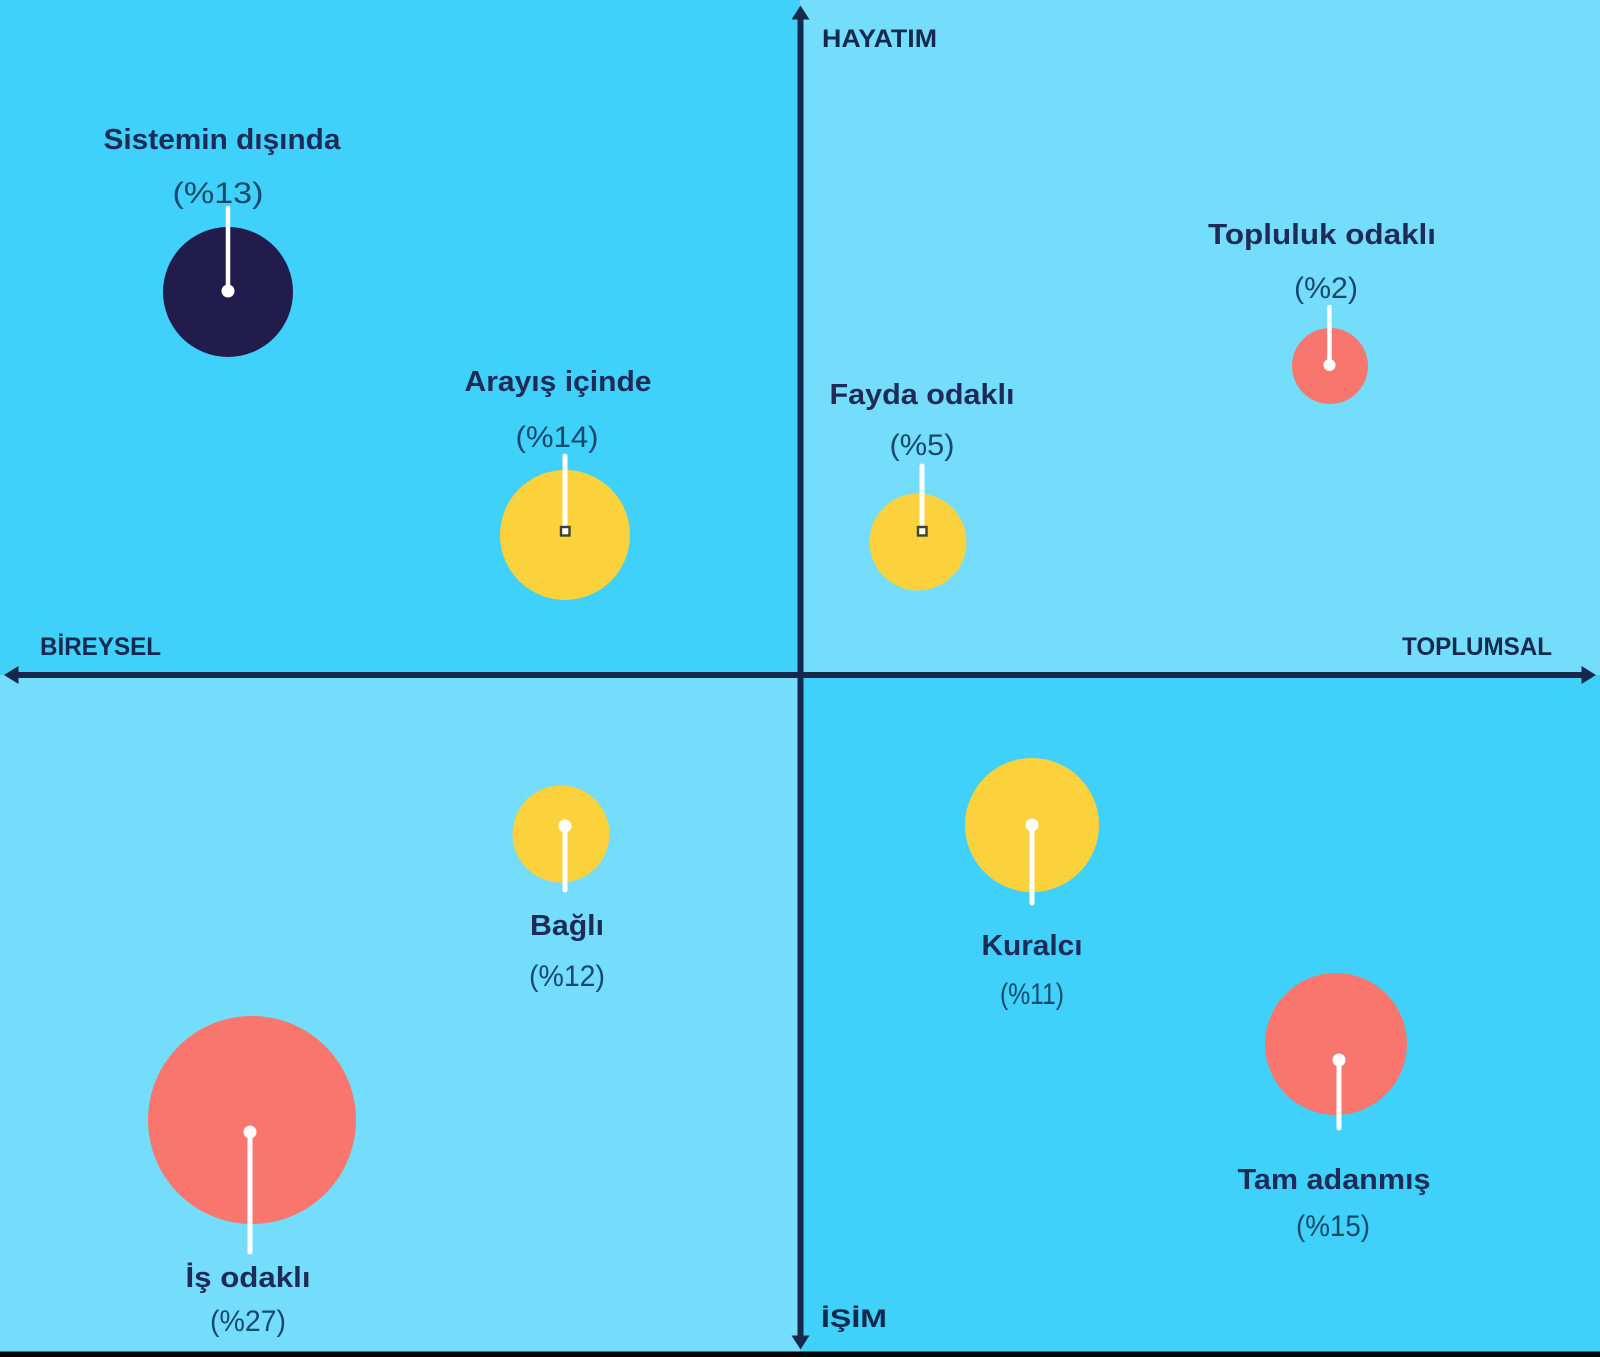 The height and width of the screenshot is (1357, 1600). I want to click on svg-text: (%14), so click(557, 437).